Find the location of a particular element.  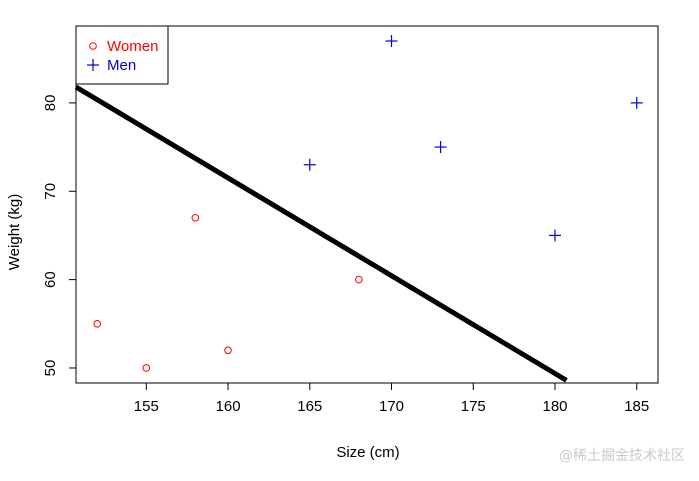

x-tick-label: 185 is located at coordinates (636, 406).